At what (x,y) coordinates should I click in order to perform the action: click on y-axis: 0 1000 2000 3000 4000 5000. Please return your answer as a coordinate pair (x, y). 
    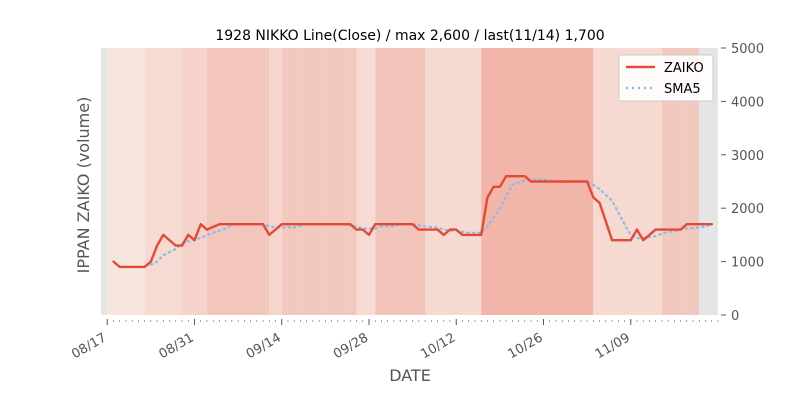
    Looking at the image, I should click on (742, 183).